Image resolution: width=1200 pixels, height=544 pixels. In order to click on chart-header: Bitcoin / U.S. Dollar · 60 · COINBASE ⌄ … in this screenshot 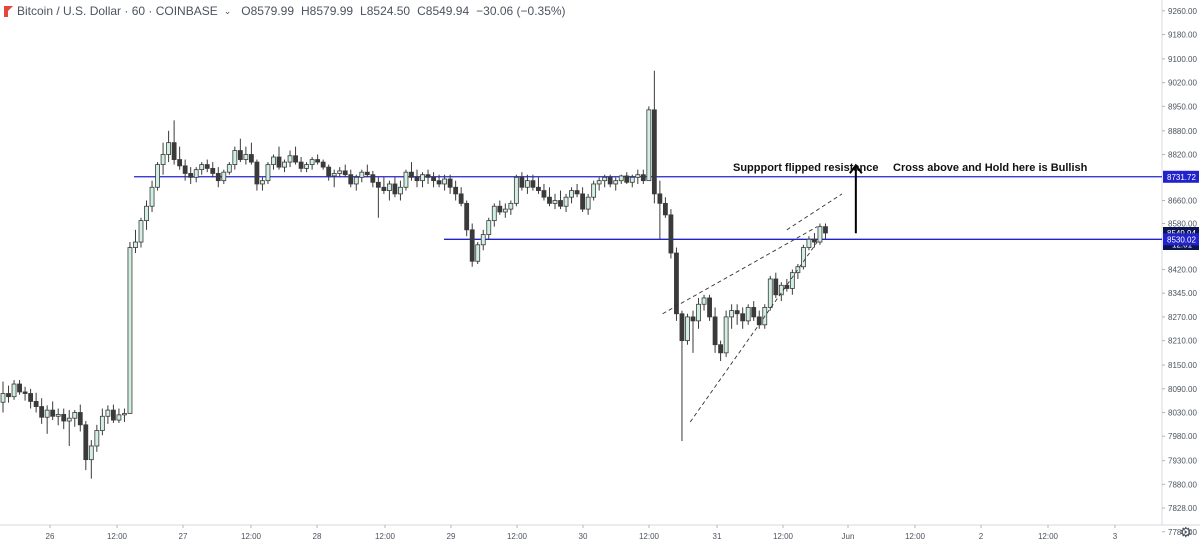, I will do `click(286, 11)`.